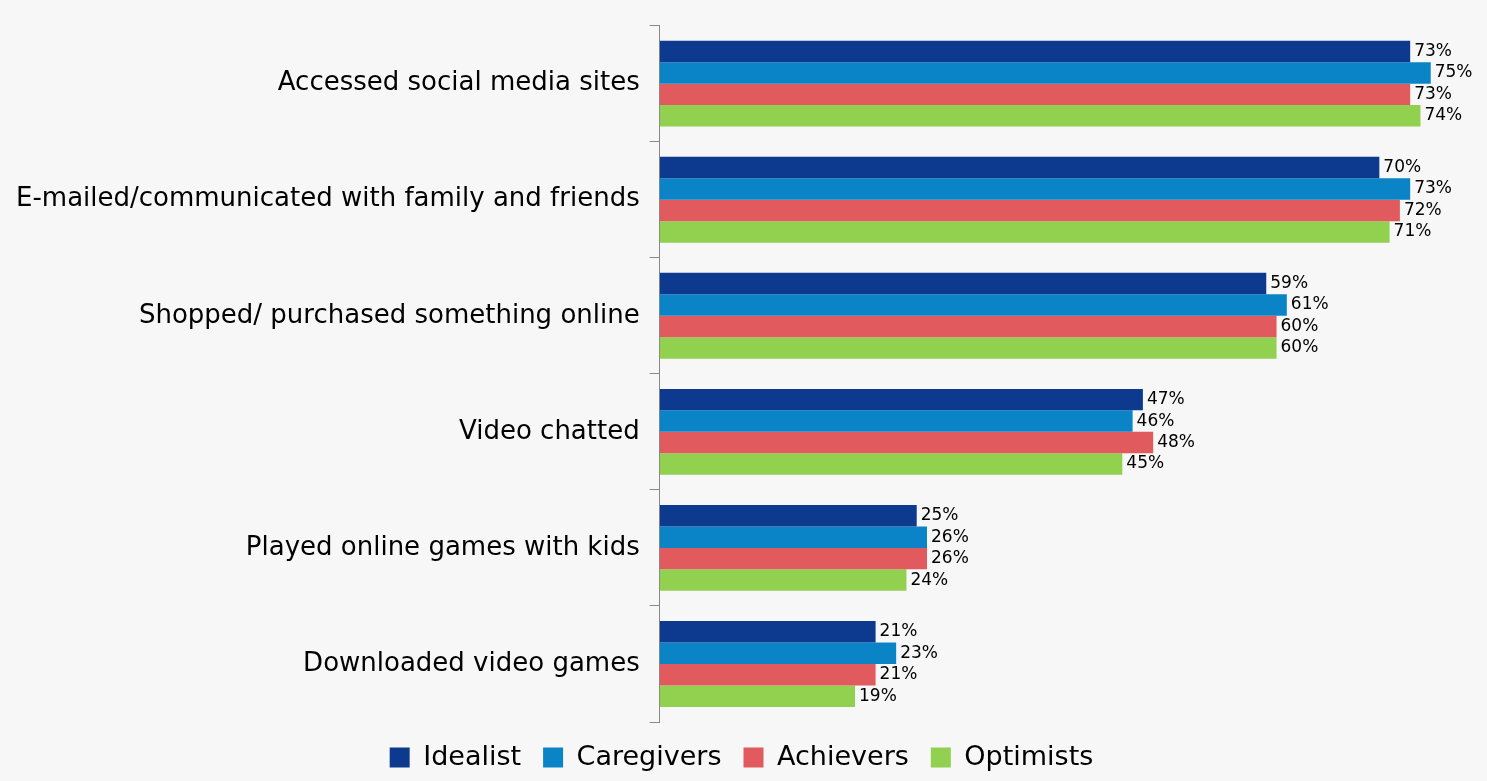 This screenshot has height=781, width=1487. I want to click on y-tick-label: E-mailed/communicated with family and friends, so click(327, 197).